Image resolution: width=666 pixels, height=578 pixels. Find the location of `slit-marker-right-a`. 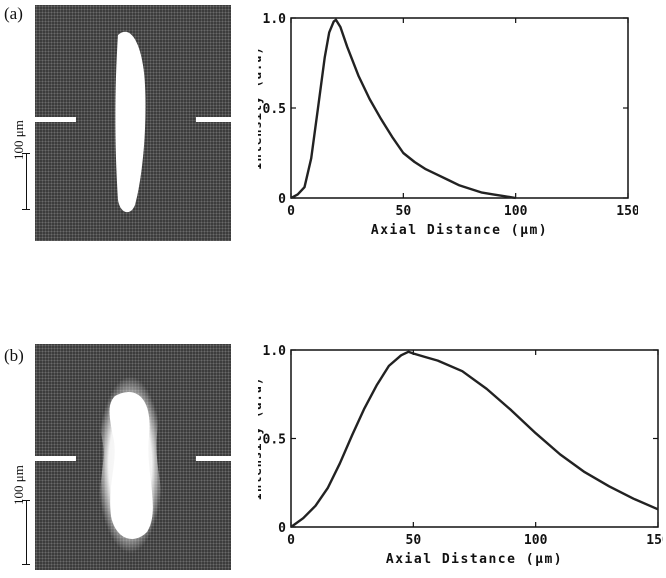

slit-marker-right-a is located at coordinates (214, 119).